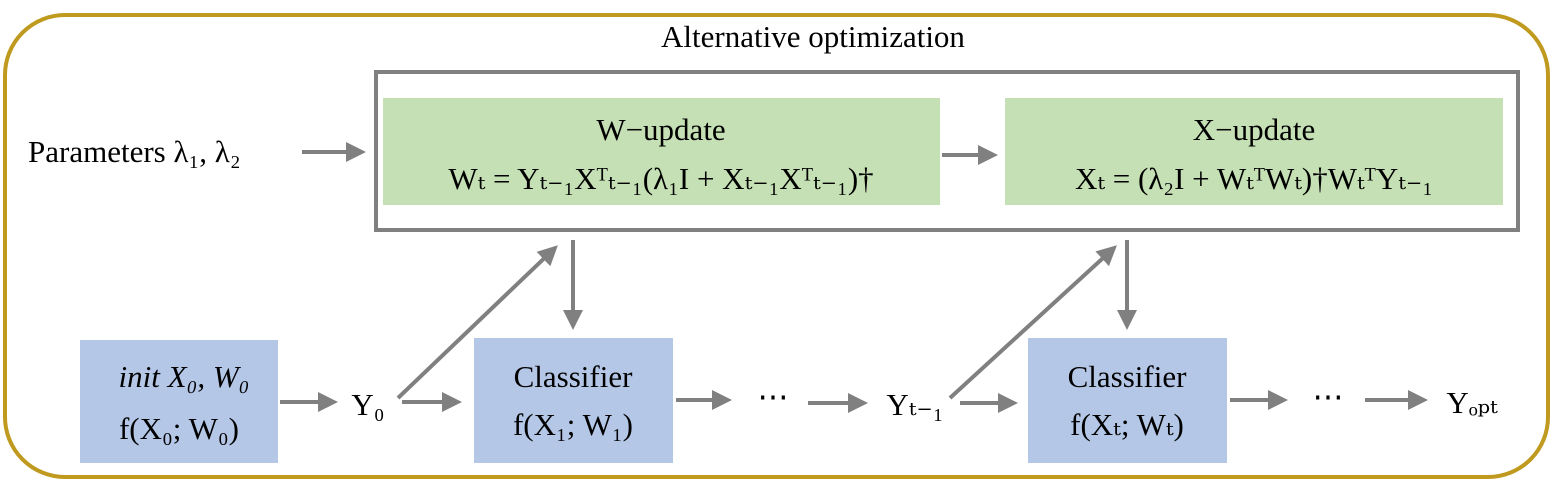 The width and height of the screenshot is (1556, 483). I want to click on init-box, so click(179, 401).